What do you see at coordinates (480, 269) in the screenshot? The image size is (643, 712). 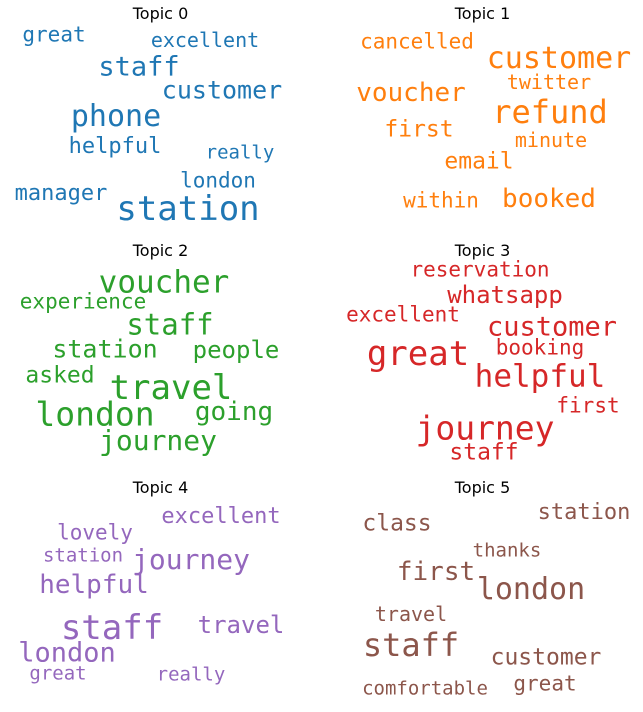 I see `word-reservation: reservation` at bounding box center [480, 269].